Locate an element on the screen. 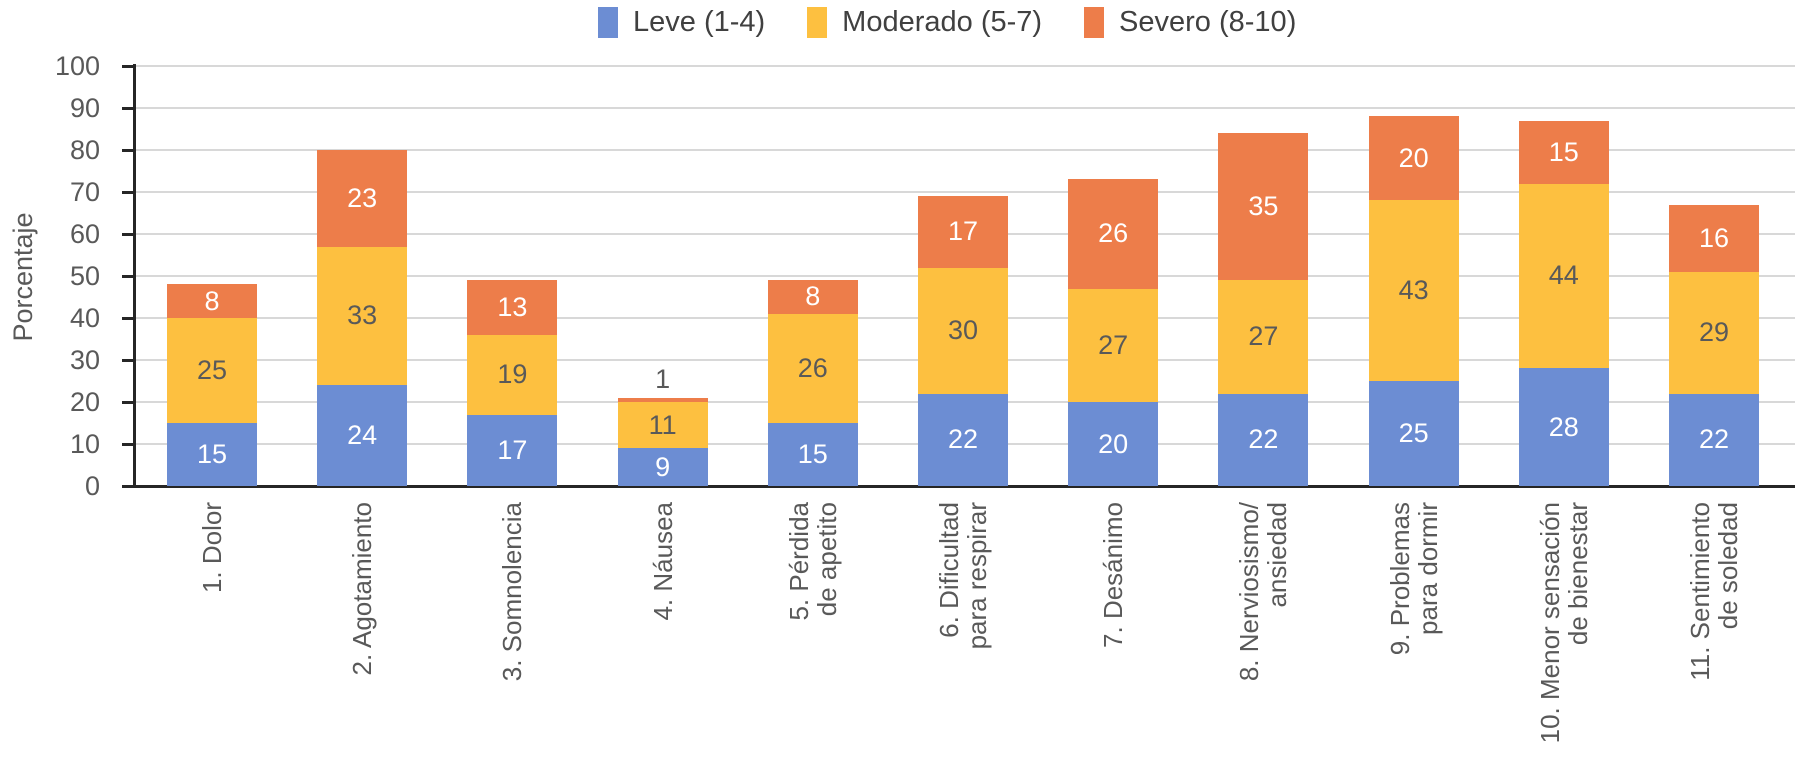 The height and width of the screenshot is (757, 1800). bar-value-label: 24 is located at coordinates (362, 435).